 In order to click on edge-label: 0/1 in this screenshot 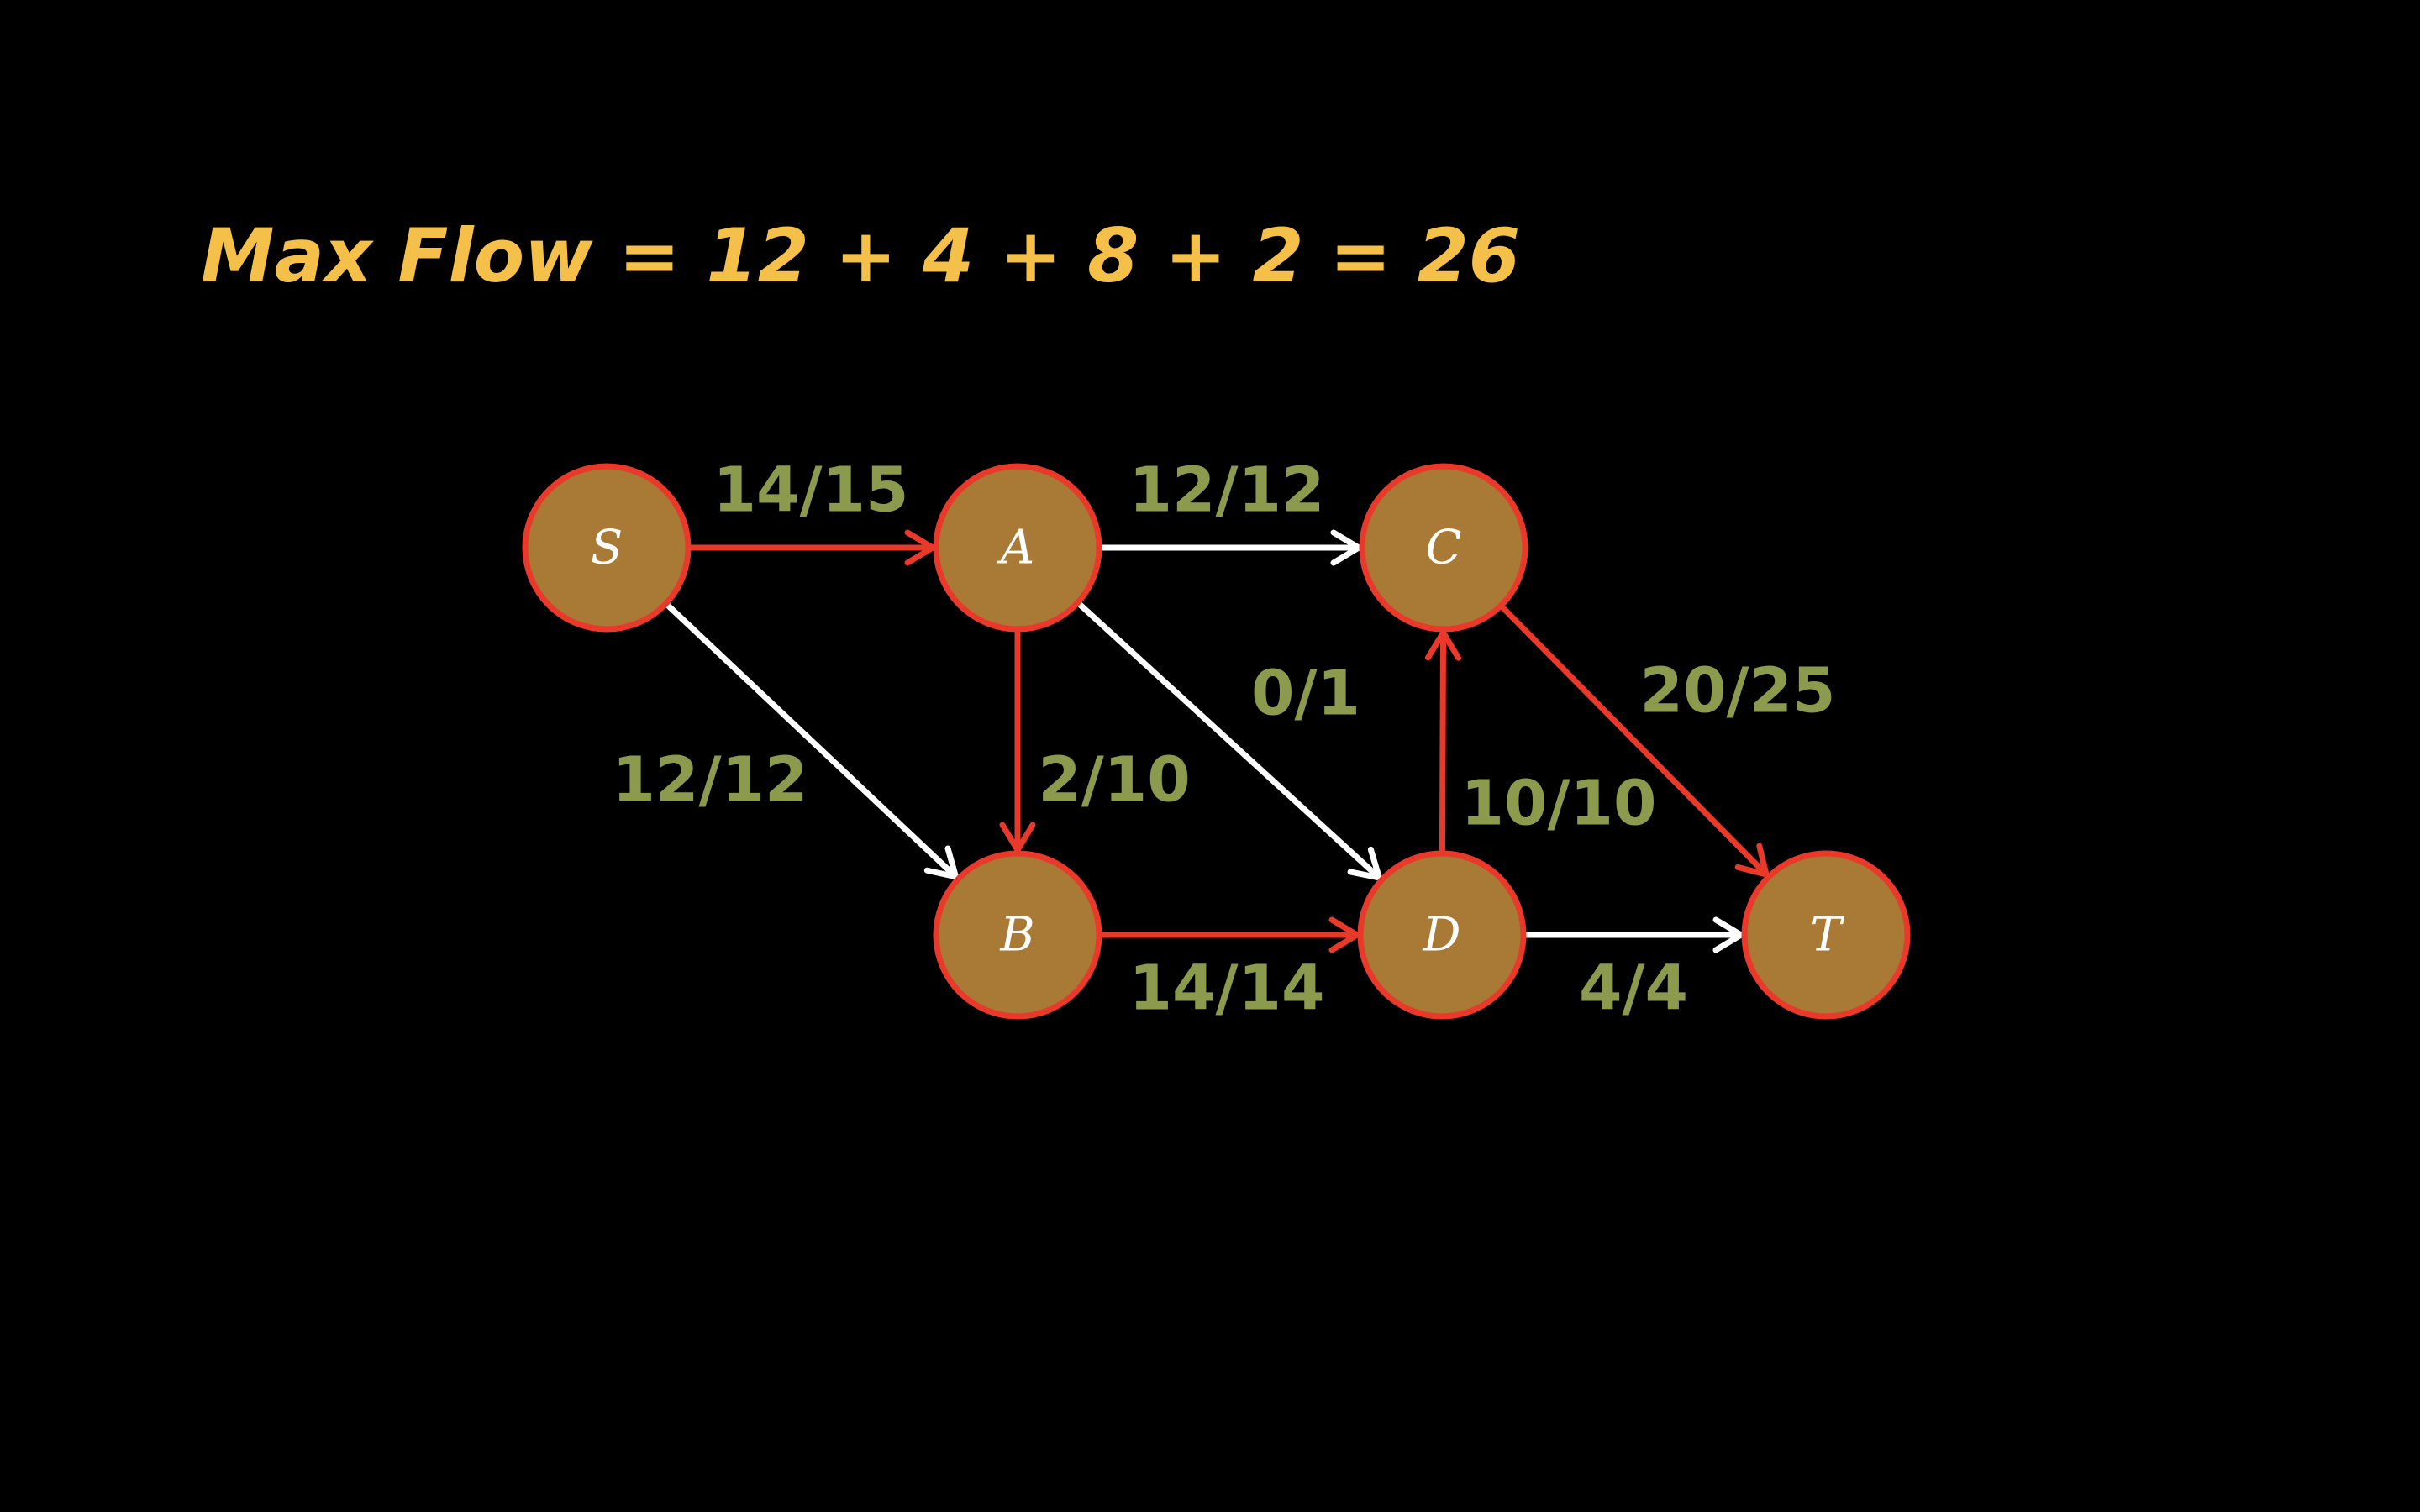, I will do `click(1305, 694)`.